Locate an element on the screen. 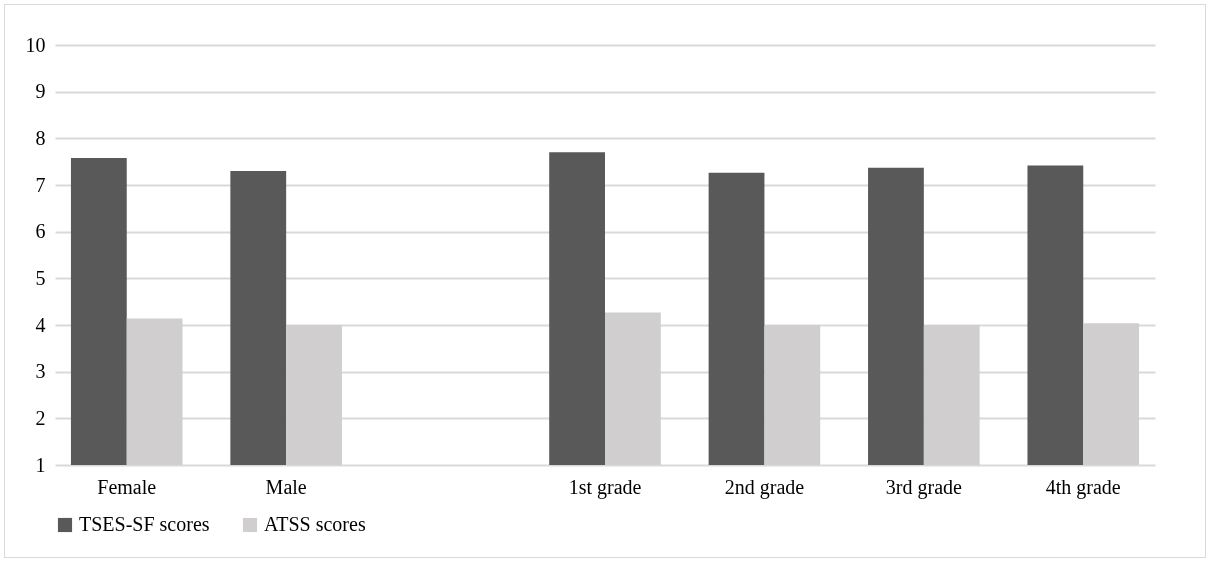 This screenshot has width=1212, height=564. y-tick-label: 5 is located at coordinates (40, 277).